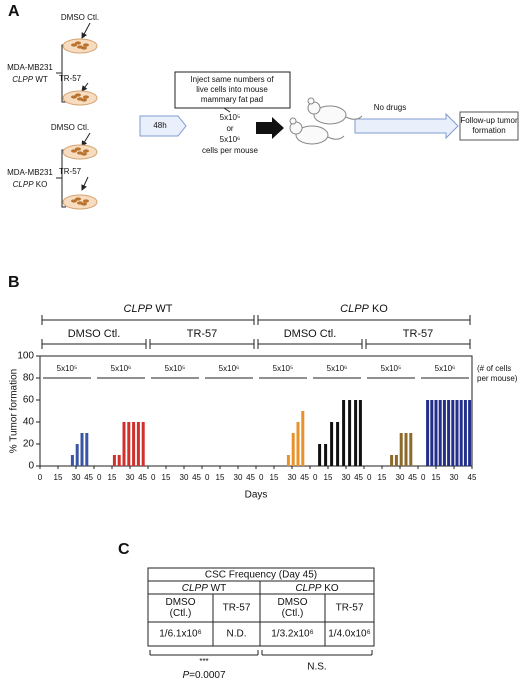 The image size is (520, 683). What do you see at coordinates (489, 120) in the screenshot?
I see `label: Follow-up tumor` at bounding box center [489, 120].